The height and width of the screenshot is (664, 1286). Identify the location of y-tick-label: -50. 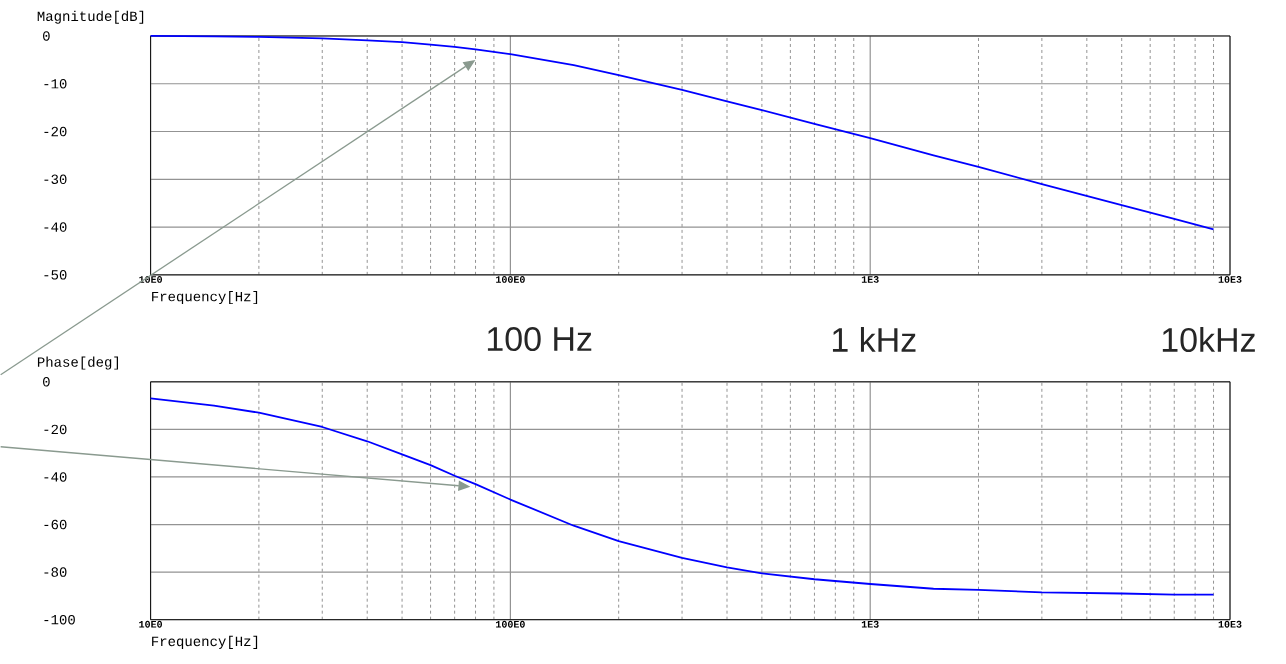
(55, 275).